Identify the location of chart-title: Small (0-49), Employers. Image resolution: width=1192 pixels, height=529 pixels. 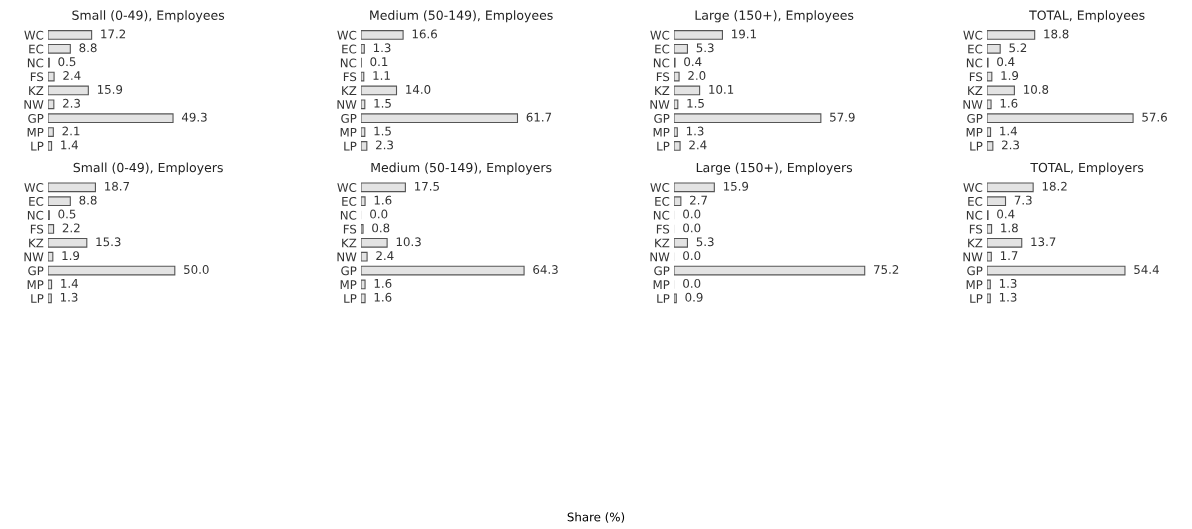
(148, 168).